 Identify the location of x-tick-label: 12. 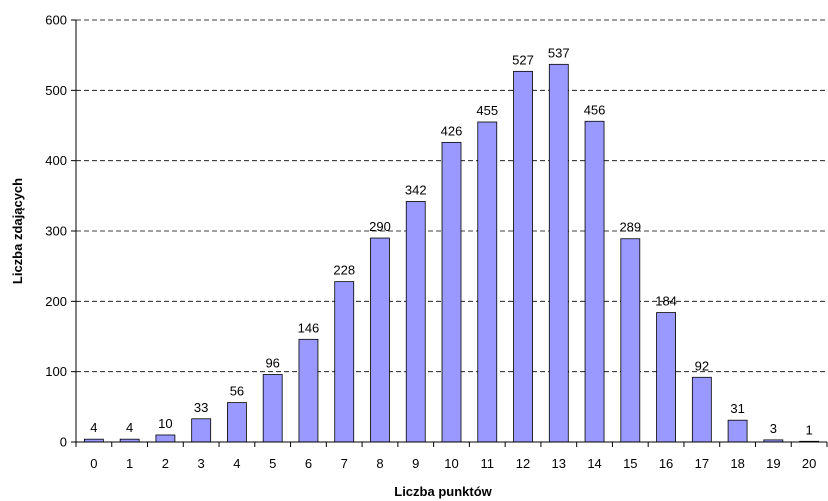
(523, 463).